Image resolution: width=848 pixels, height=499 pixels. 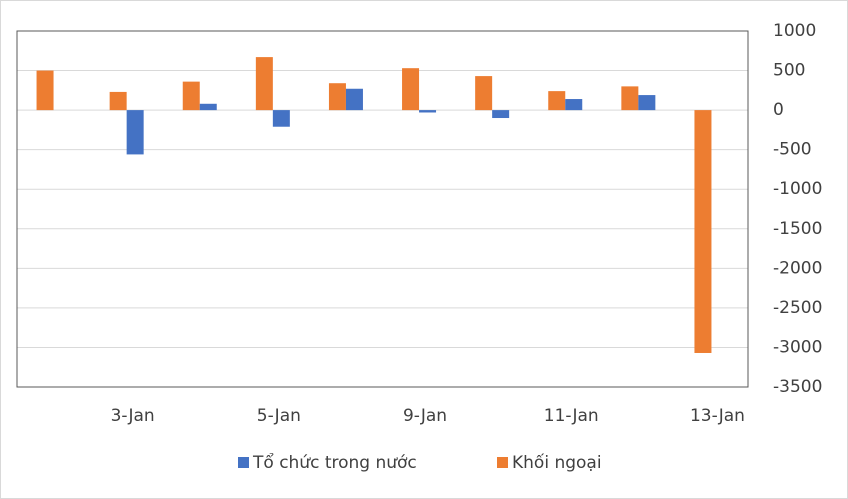 I want to click on x-tick-label: 3-Jan, so click(x=133, y=416).